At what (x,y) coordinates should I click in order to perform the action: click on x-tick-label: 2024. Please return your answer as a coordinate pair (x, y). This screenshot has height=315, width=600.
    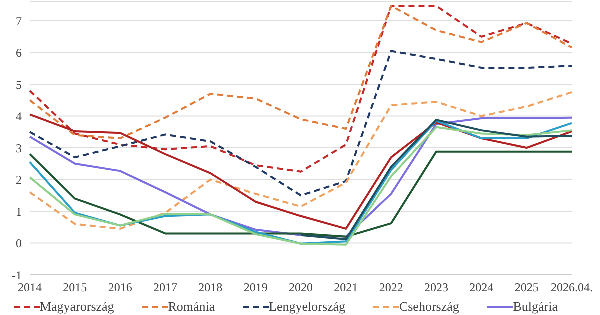
    Looking at the image, I should click on (482, 287).